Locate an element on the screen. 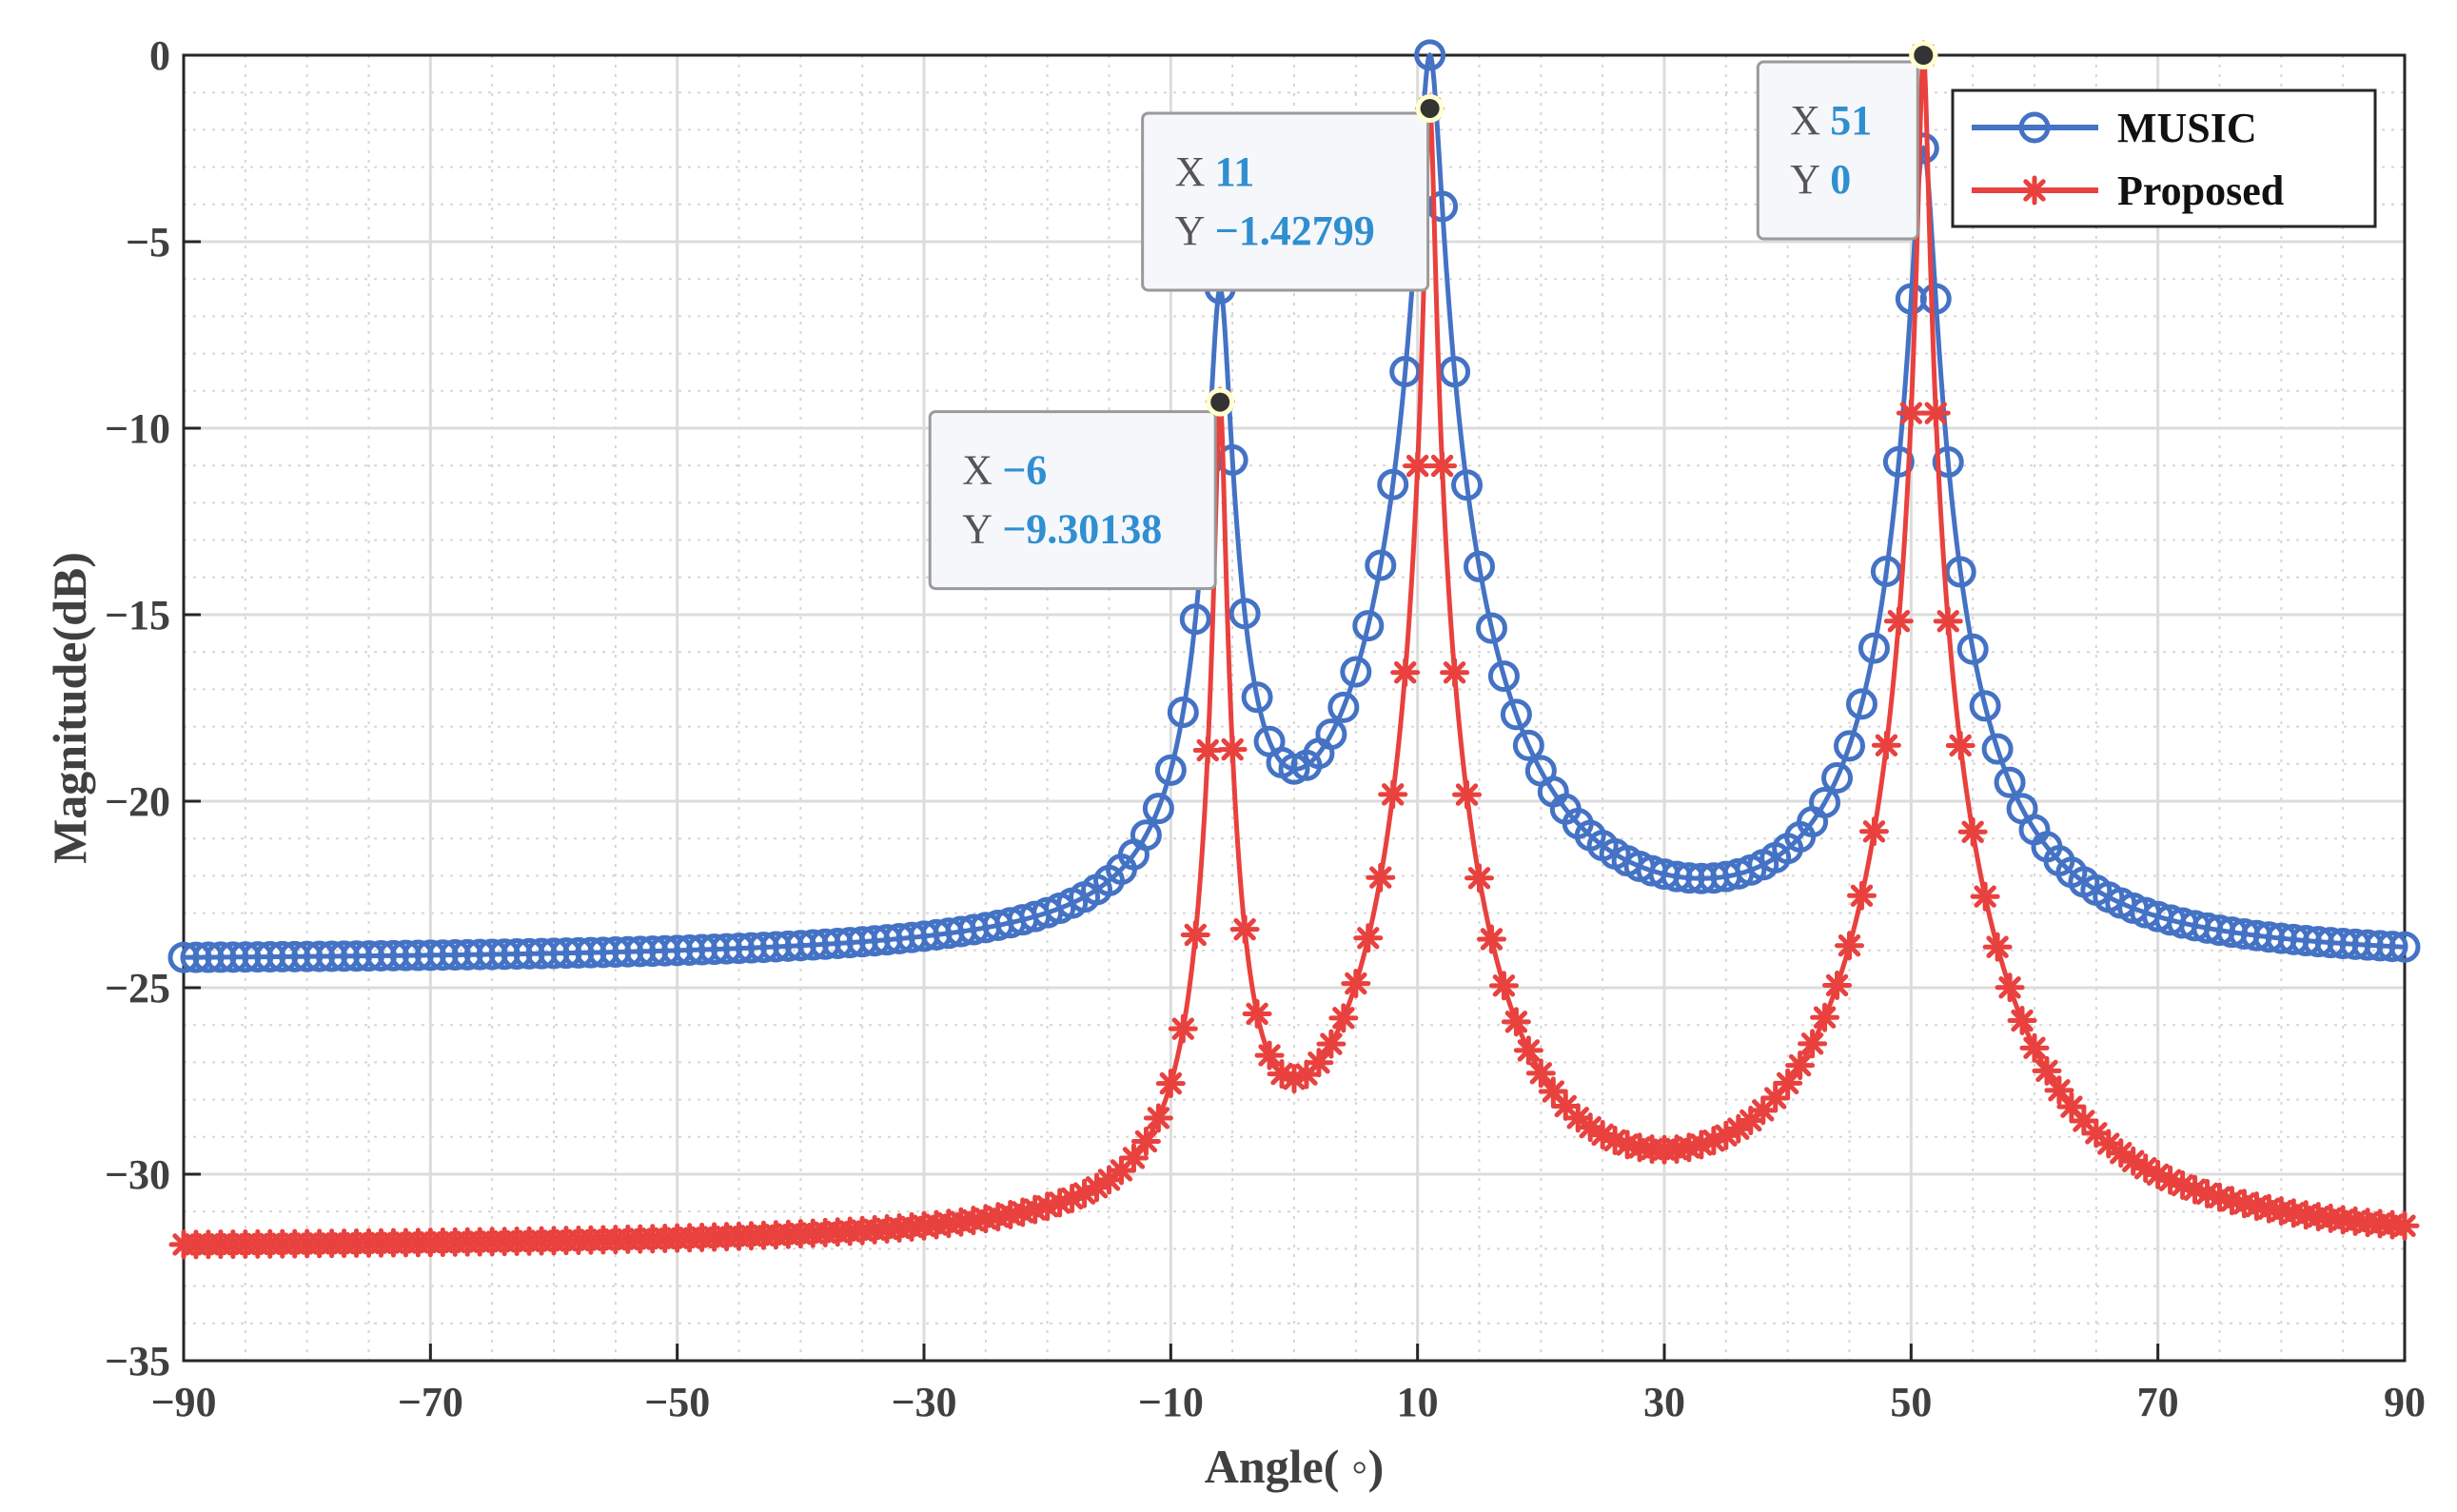  x-tick-label: −70 is located at coordinates (430, 1402).